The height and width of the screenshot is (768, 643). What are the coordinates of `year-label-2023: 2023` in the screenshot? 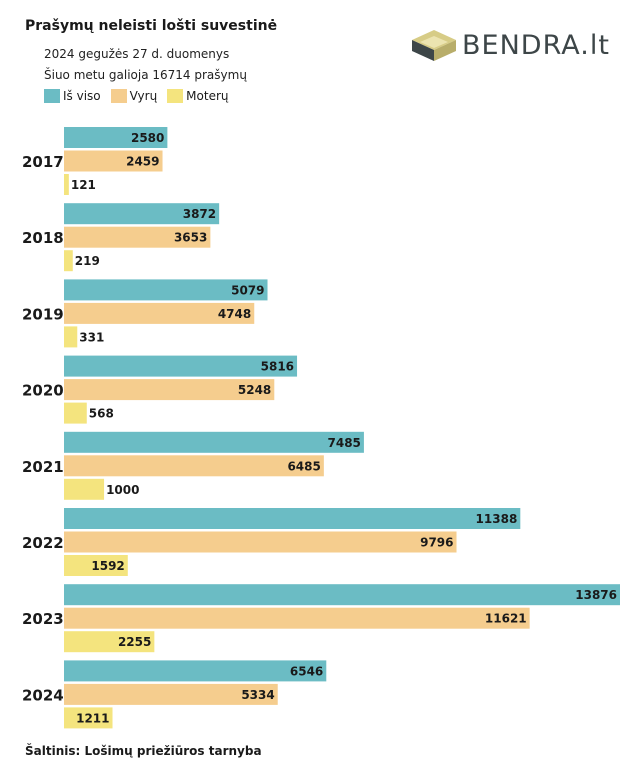 It's located at (43, 619).